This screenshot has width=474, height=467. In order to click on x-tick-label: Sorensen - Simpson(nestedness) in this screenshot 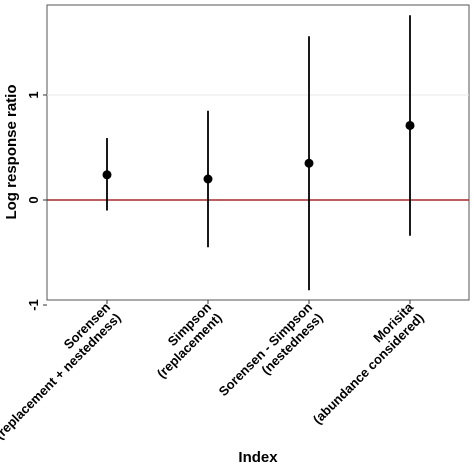, I will do `click(271, 354)`.